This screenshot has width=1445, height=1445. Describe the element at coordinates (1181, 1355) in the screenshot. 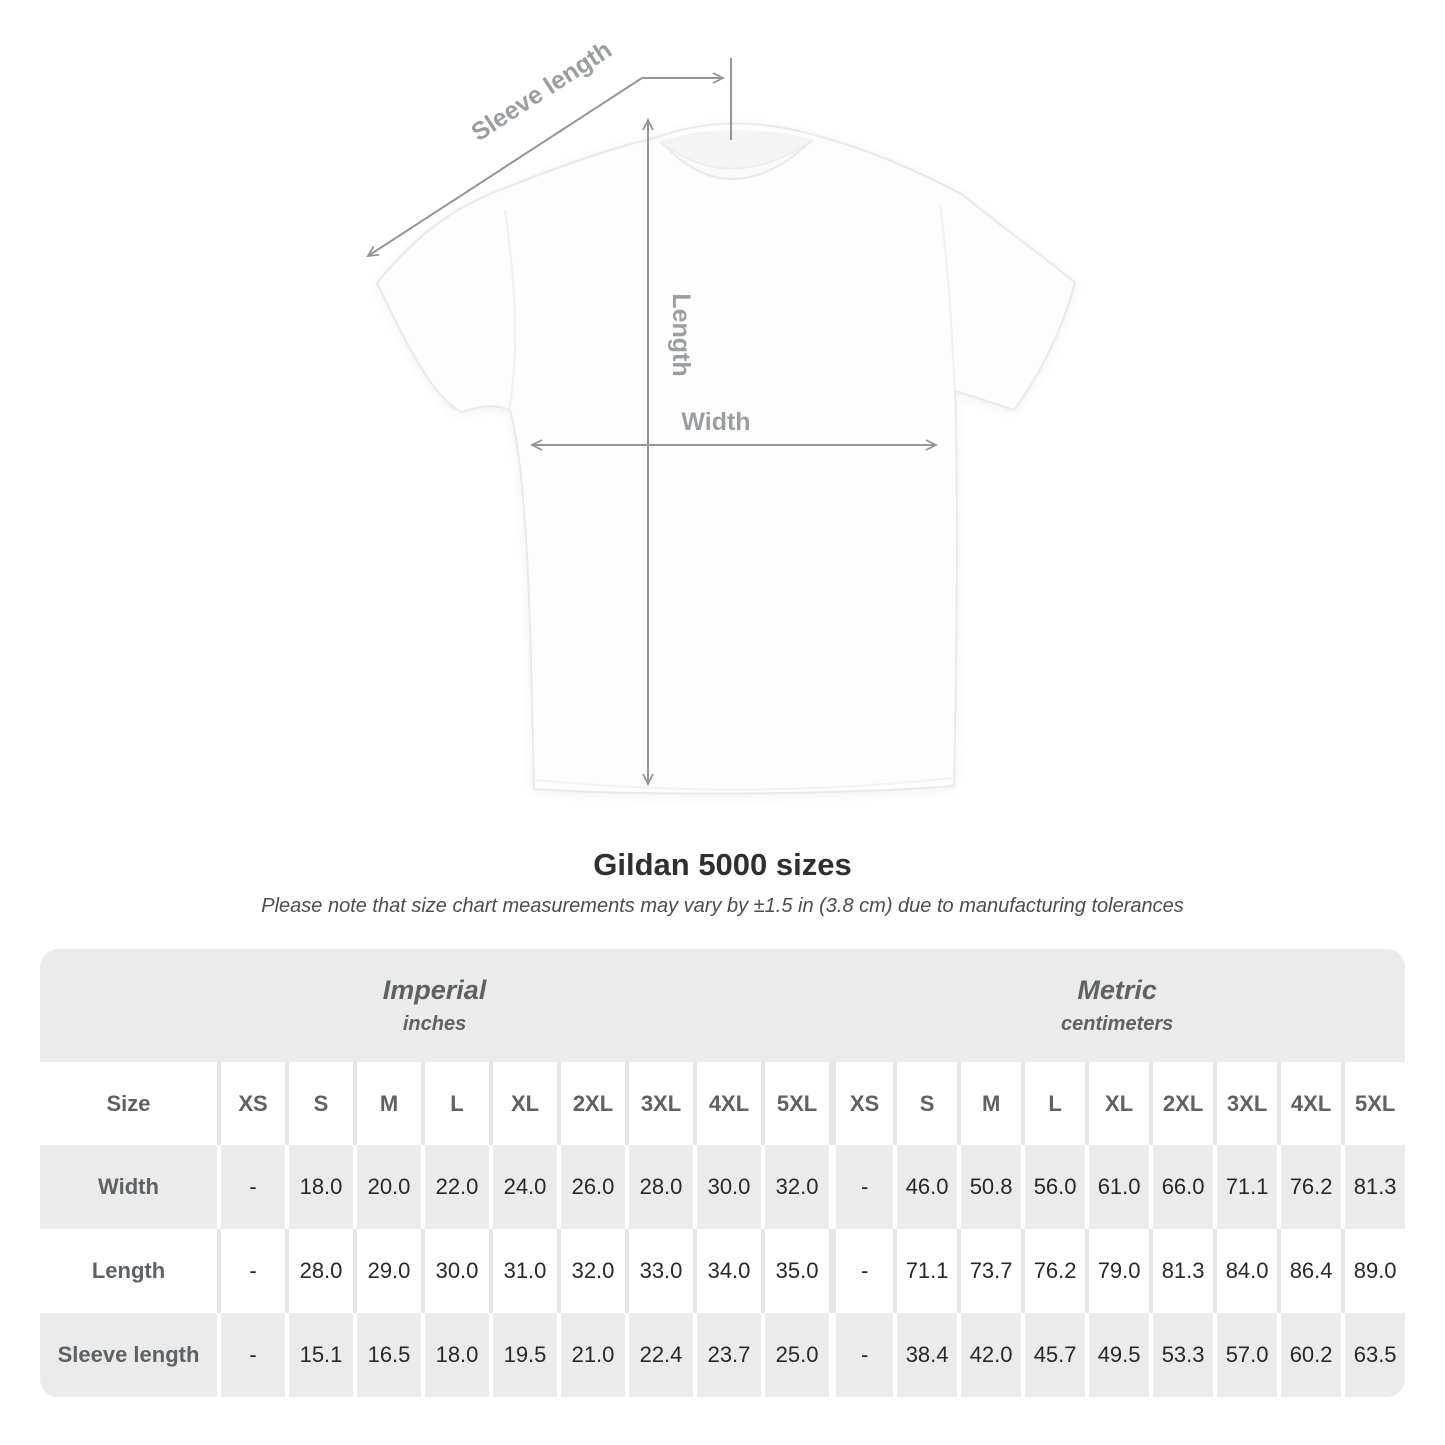

I see `value-cell-sleeve-length-metric-5: 53.3` at that location.